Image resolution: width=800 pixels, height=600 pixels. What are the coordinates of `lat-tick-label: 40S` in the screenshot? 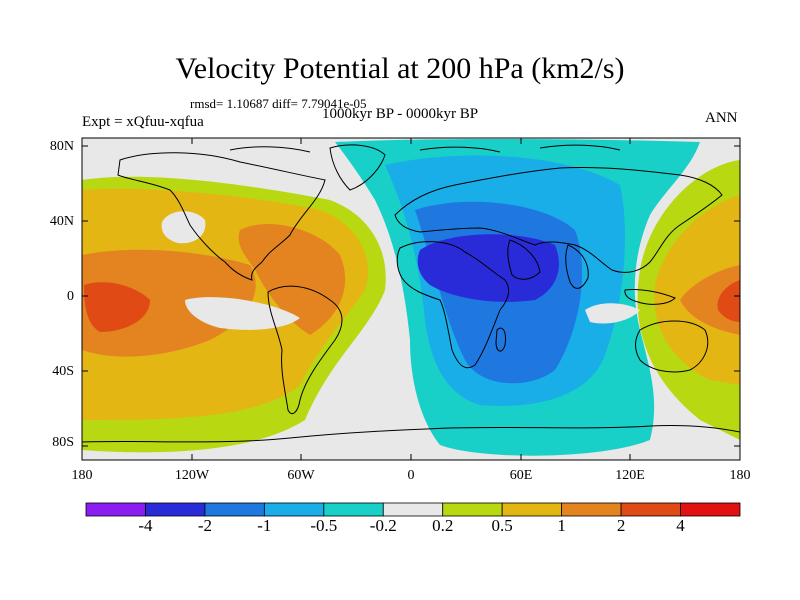 It's located at (63, 371).